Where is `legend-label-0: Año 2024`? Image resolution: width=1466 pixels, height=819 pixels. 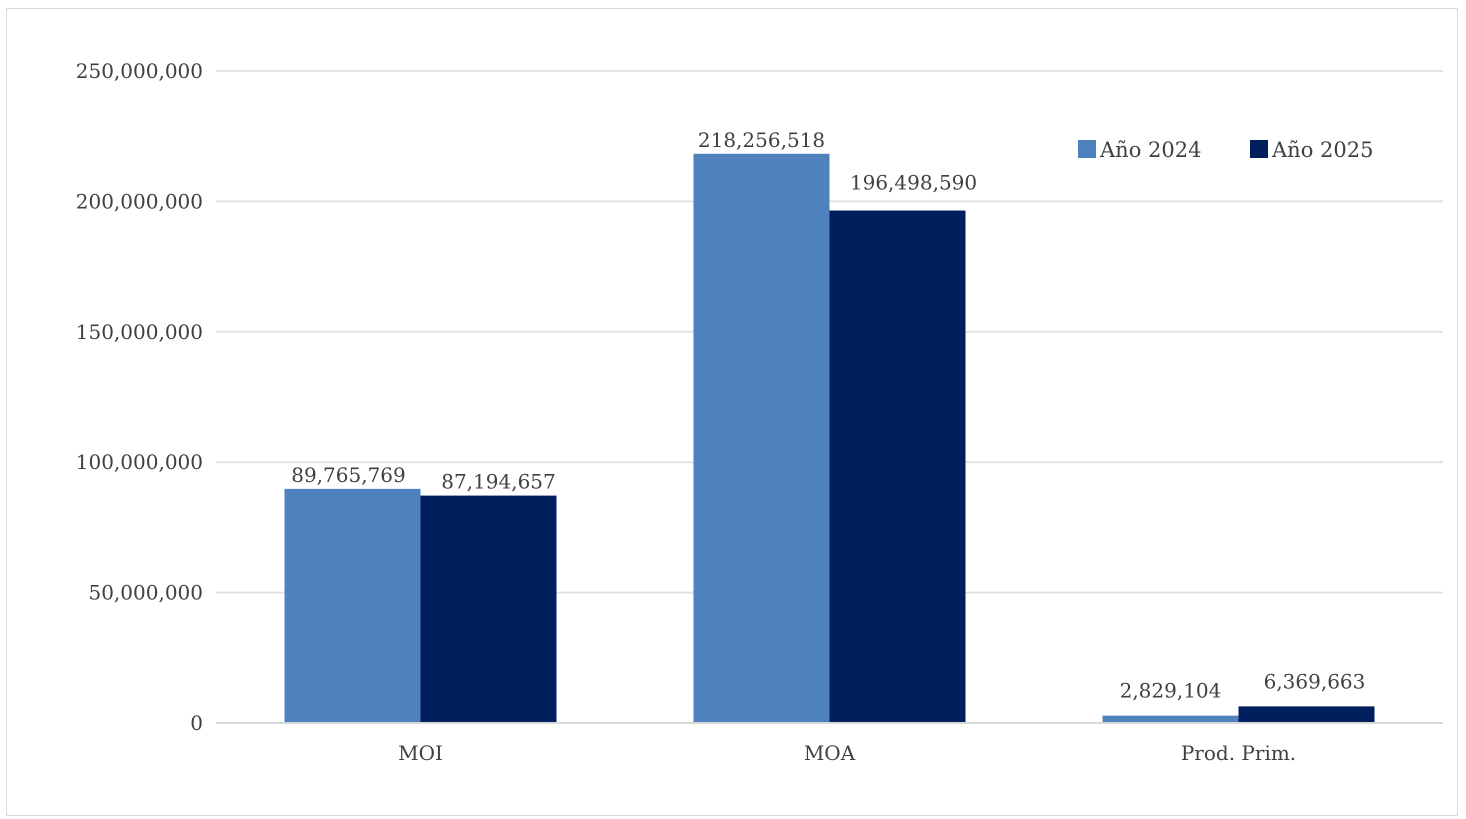
legend-label-0: Año 2024 is located at coordinates (1150, 150).